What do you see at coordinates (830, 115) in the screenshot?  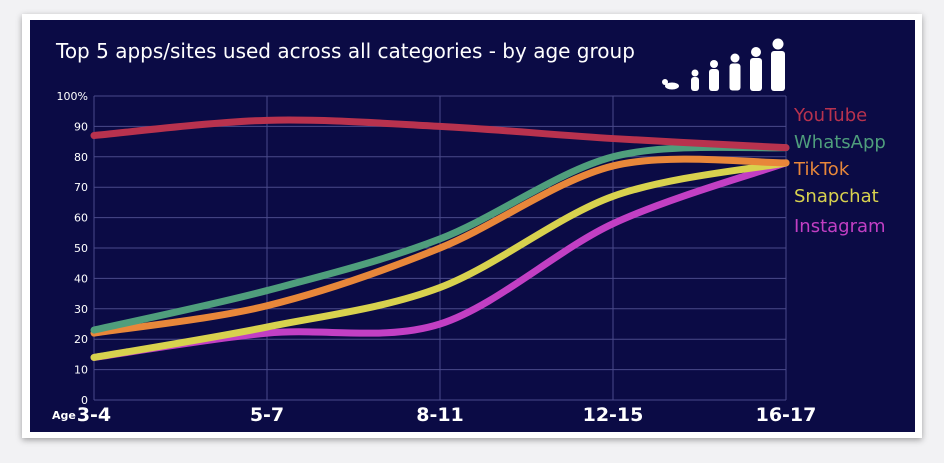 I see `legend-item-youtube: YouTube` at bounding box center [830, 115].